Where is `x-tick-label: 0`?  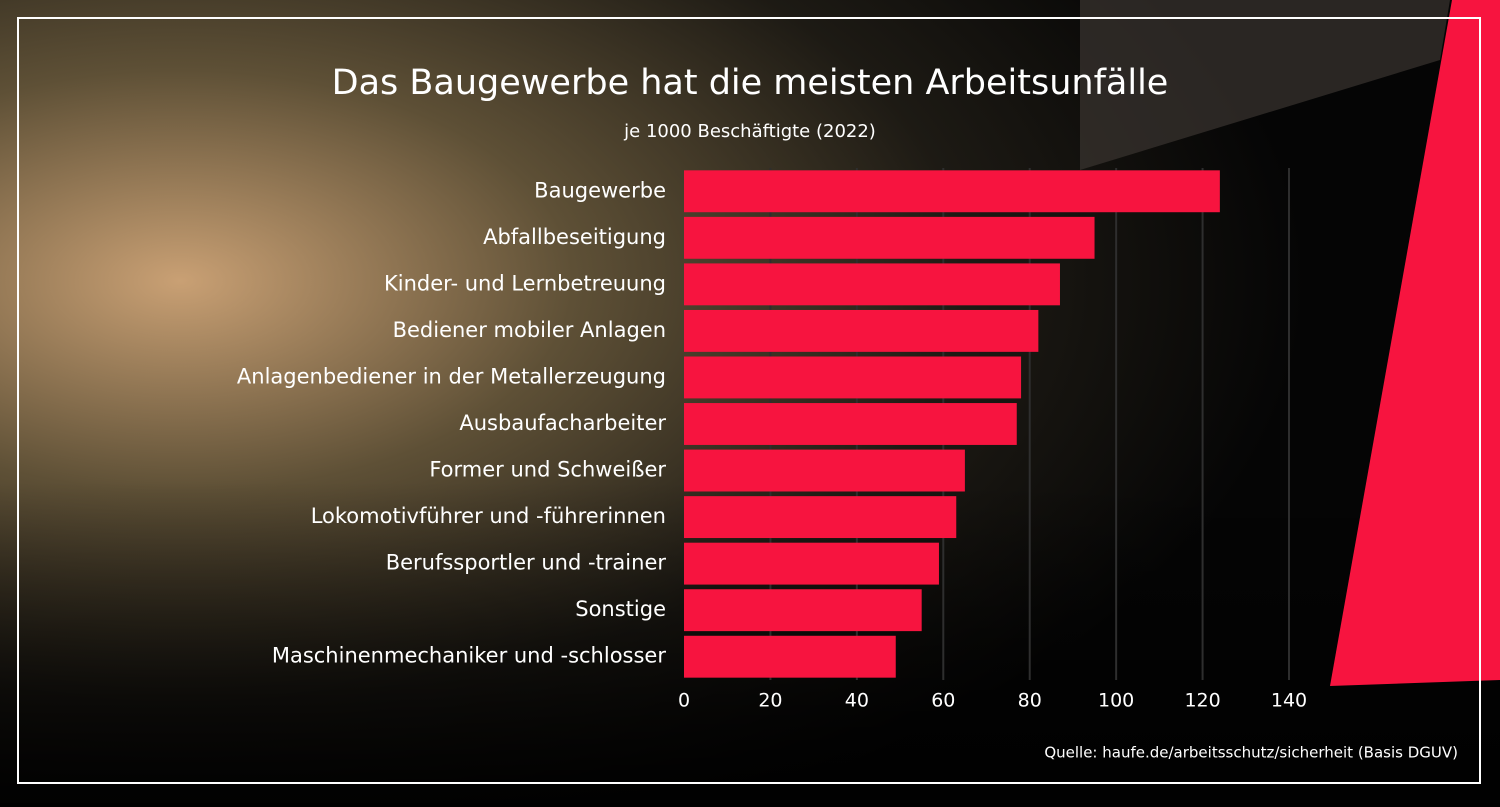
x-tick-label: 0 is located at coordinates (684, 701).